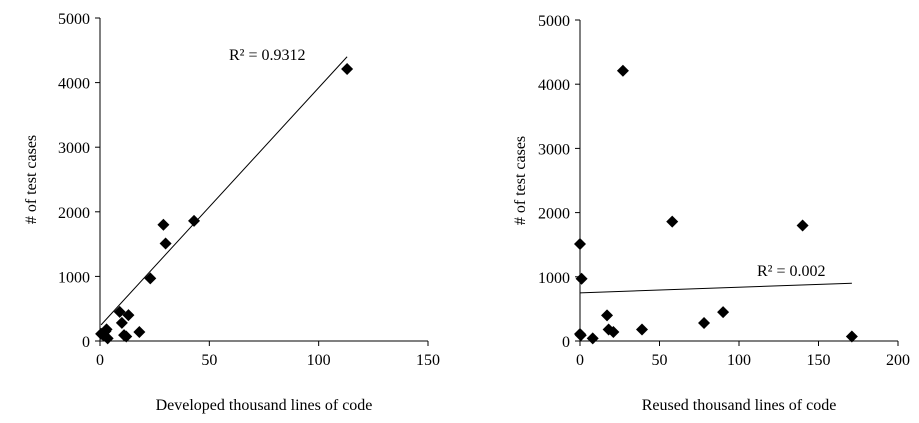  Describe the element at coordinates (715, 288) in the screenshot. I see `right-trendline` at that location.